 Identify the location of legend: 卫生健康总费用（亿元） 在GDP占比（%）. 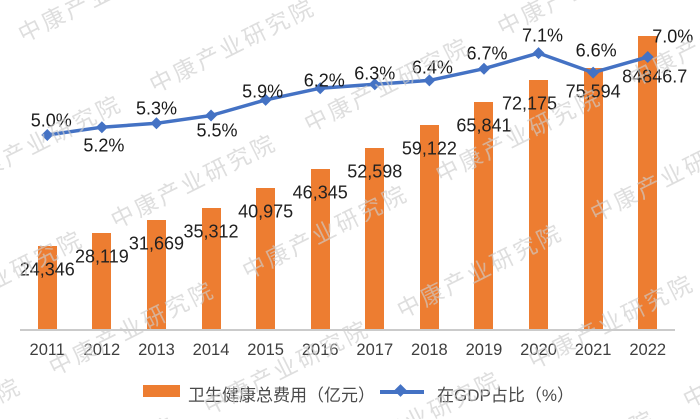
(350, 393).